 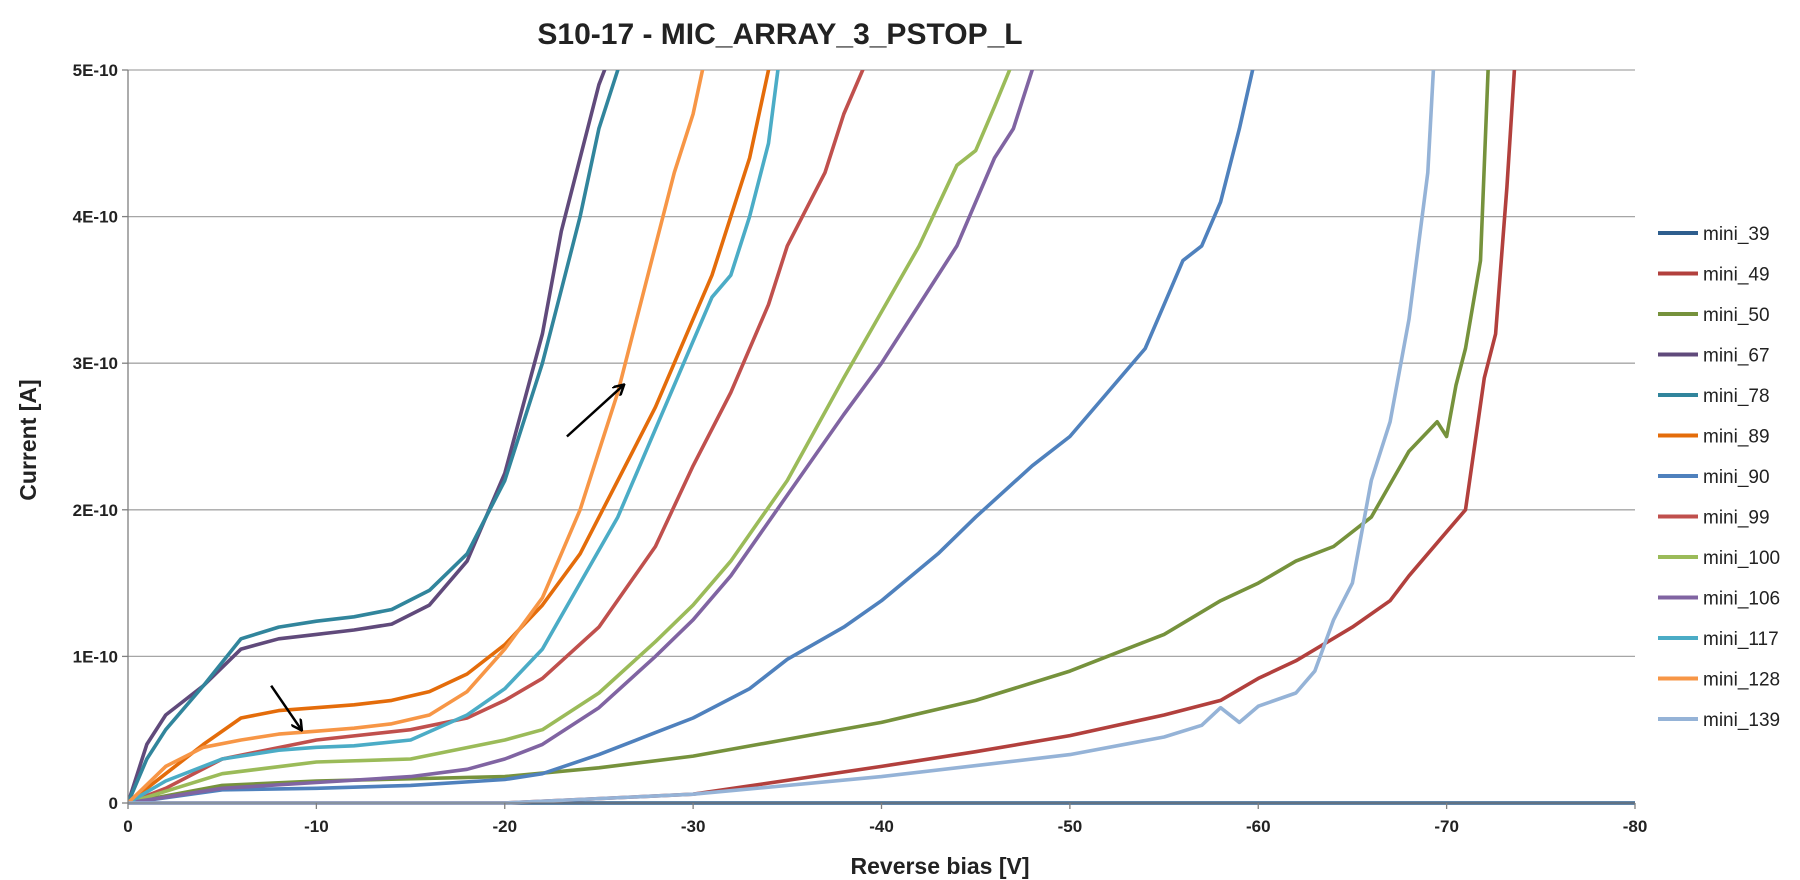 What do you see at coordinates (1741, 599) in the screenshot?
I see `legend-entry-mini_106: mini_106` at bounding box center [1741, 599].